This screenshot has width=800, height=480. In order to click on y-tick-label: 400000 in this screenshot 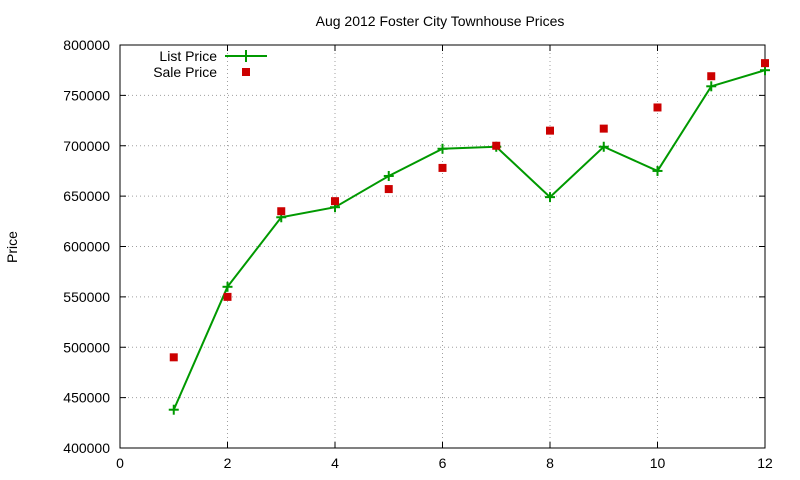, I will do `click(86, 448)`.